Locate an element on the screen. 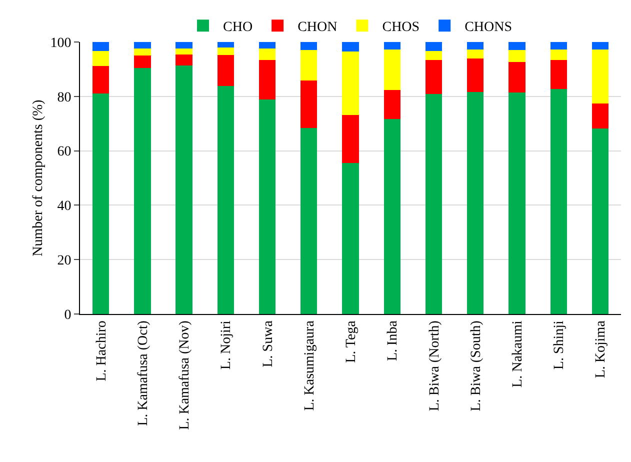  x-tick-label: L. Biwa (South) is located at coordinates (476, 366).